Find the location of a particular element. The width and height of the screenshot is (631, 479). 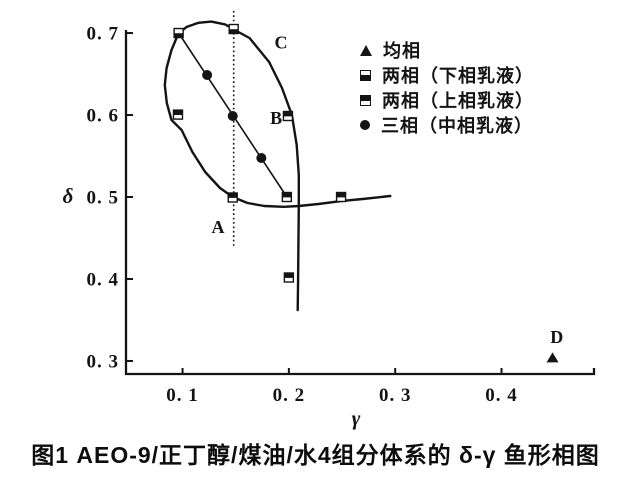

legend-item: 均相 is located at coordinates (447, 50).